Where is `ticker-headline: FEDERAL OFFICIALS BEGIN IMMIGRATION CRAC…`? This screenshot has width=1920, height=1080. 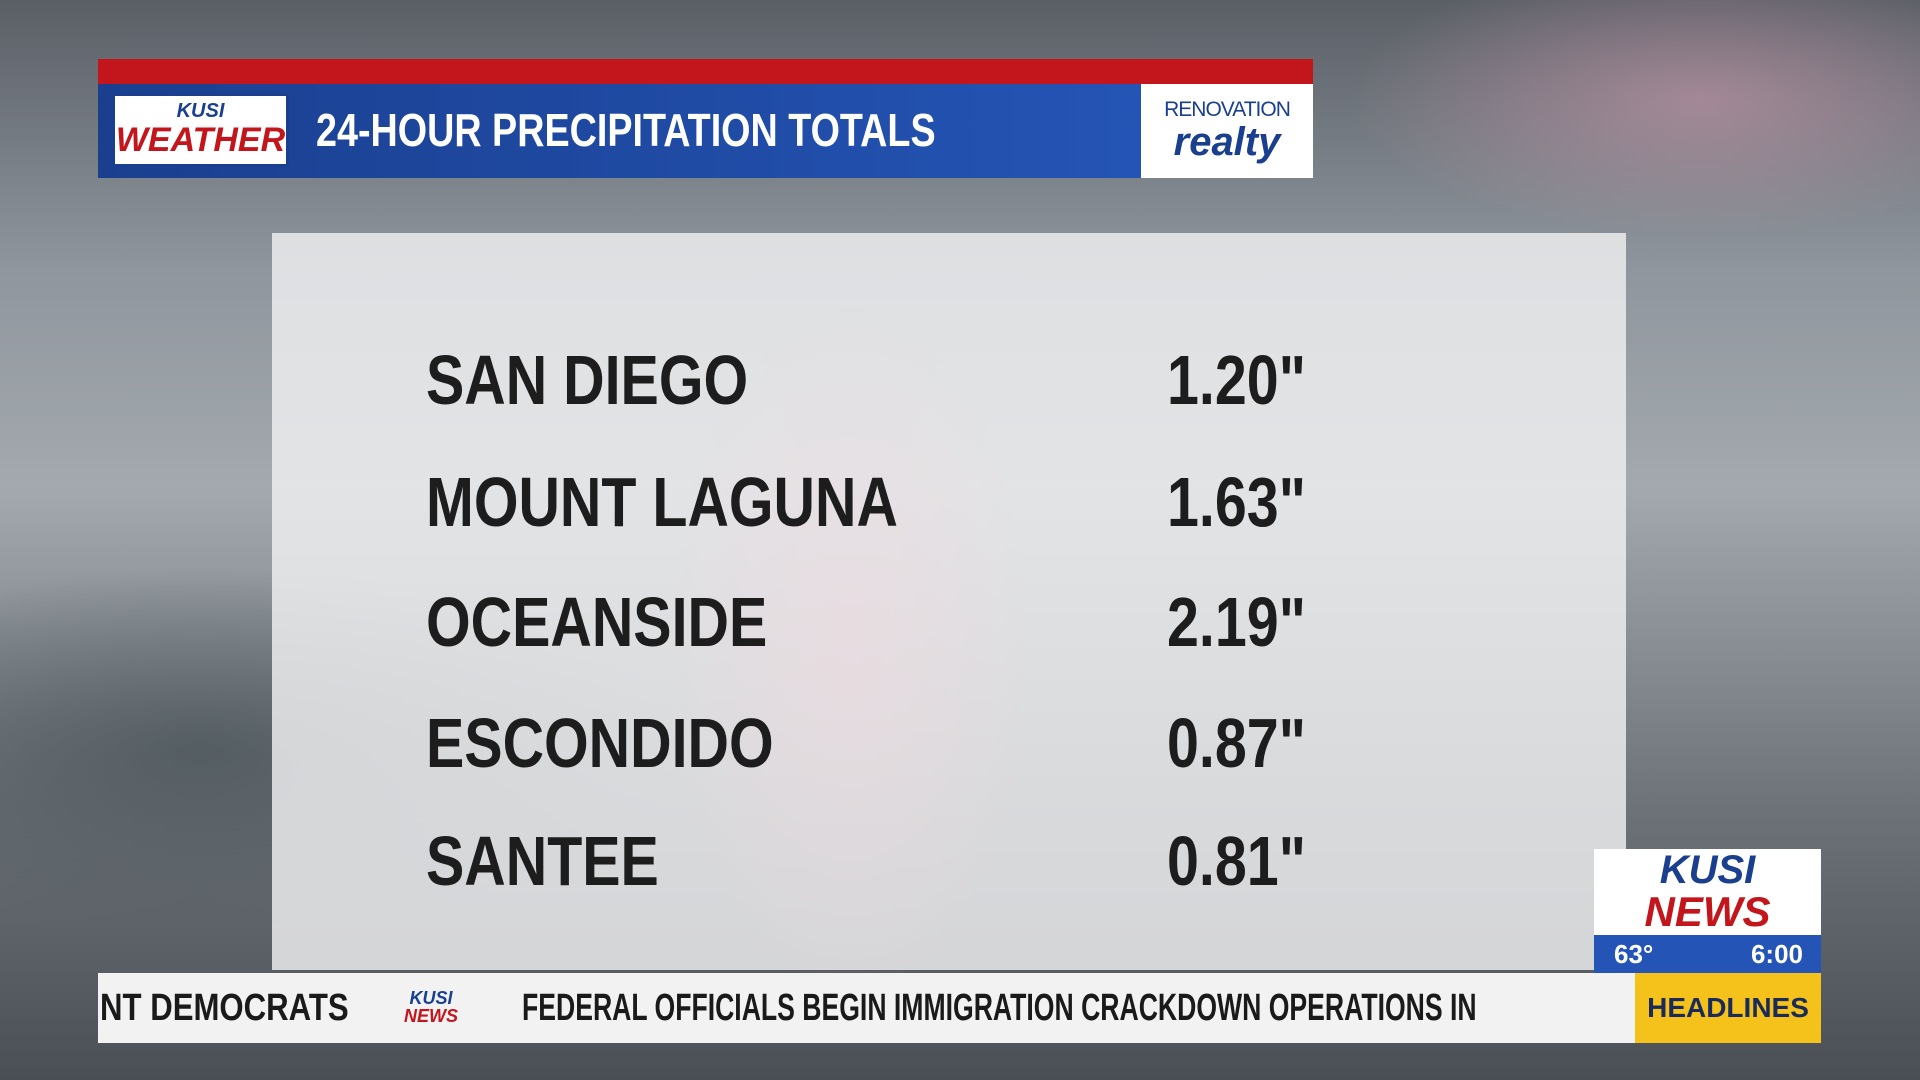 ticker-headline: FEDERAL OFFICIALS BEGIN IMMIGRATION CRAC… is located at coordinates (1078, 1008).